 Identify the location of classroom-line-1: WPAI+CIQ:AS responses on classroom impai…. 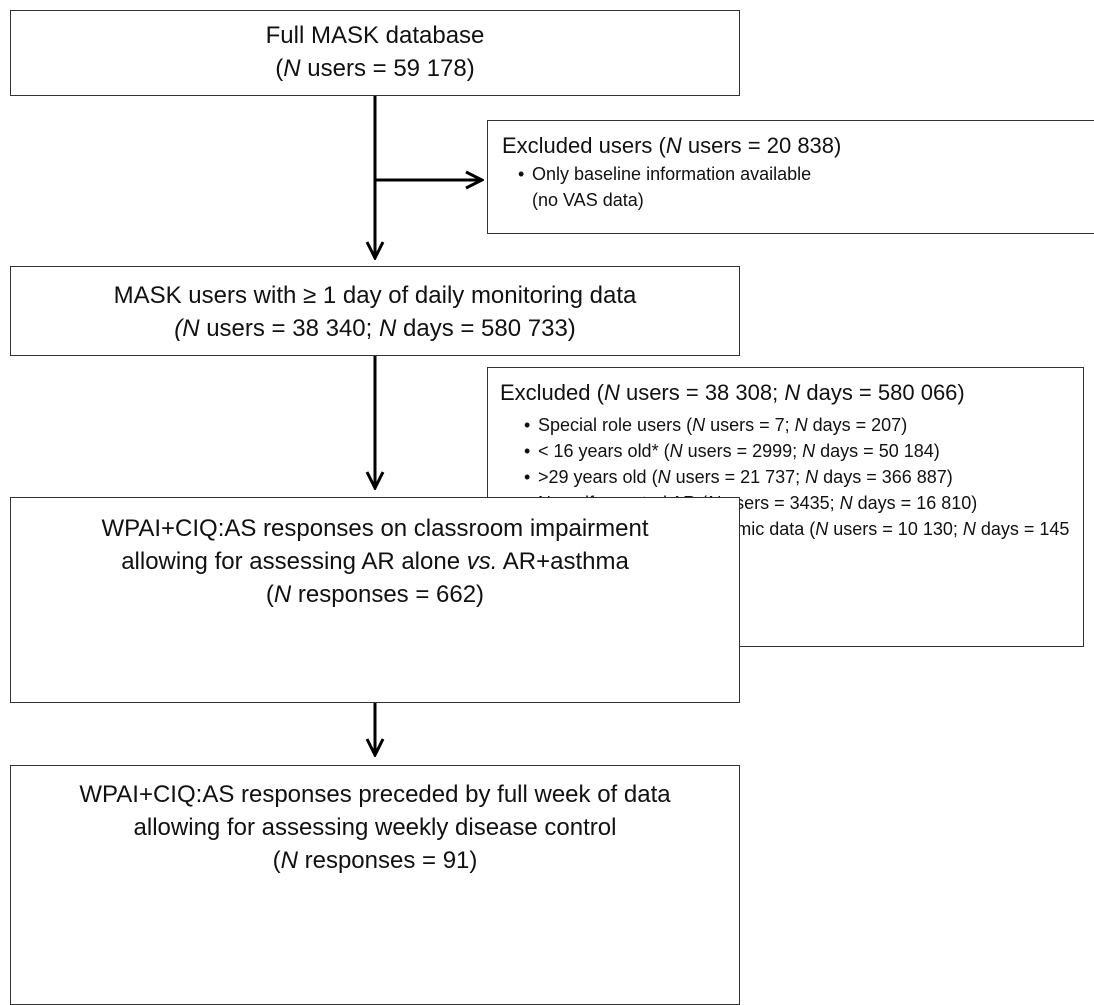
(375, 528).